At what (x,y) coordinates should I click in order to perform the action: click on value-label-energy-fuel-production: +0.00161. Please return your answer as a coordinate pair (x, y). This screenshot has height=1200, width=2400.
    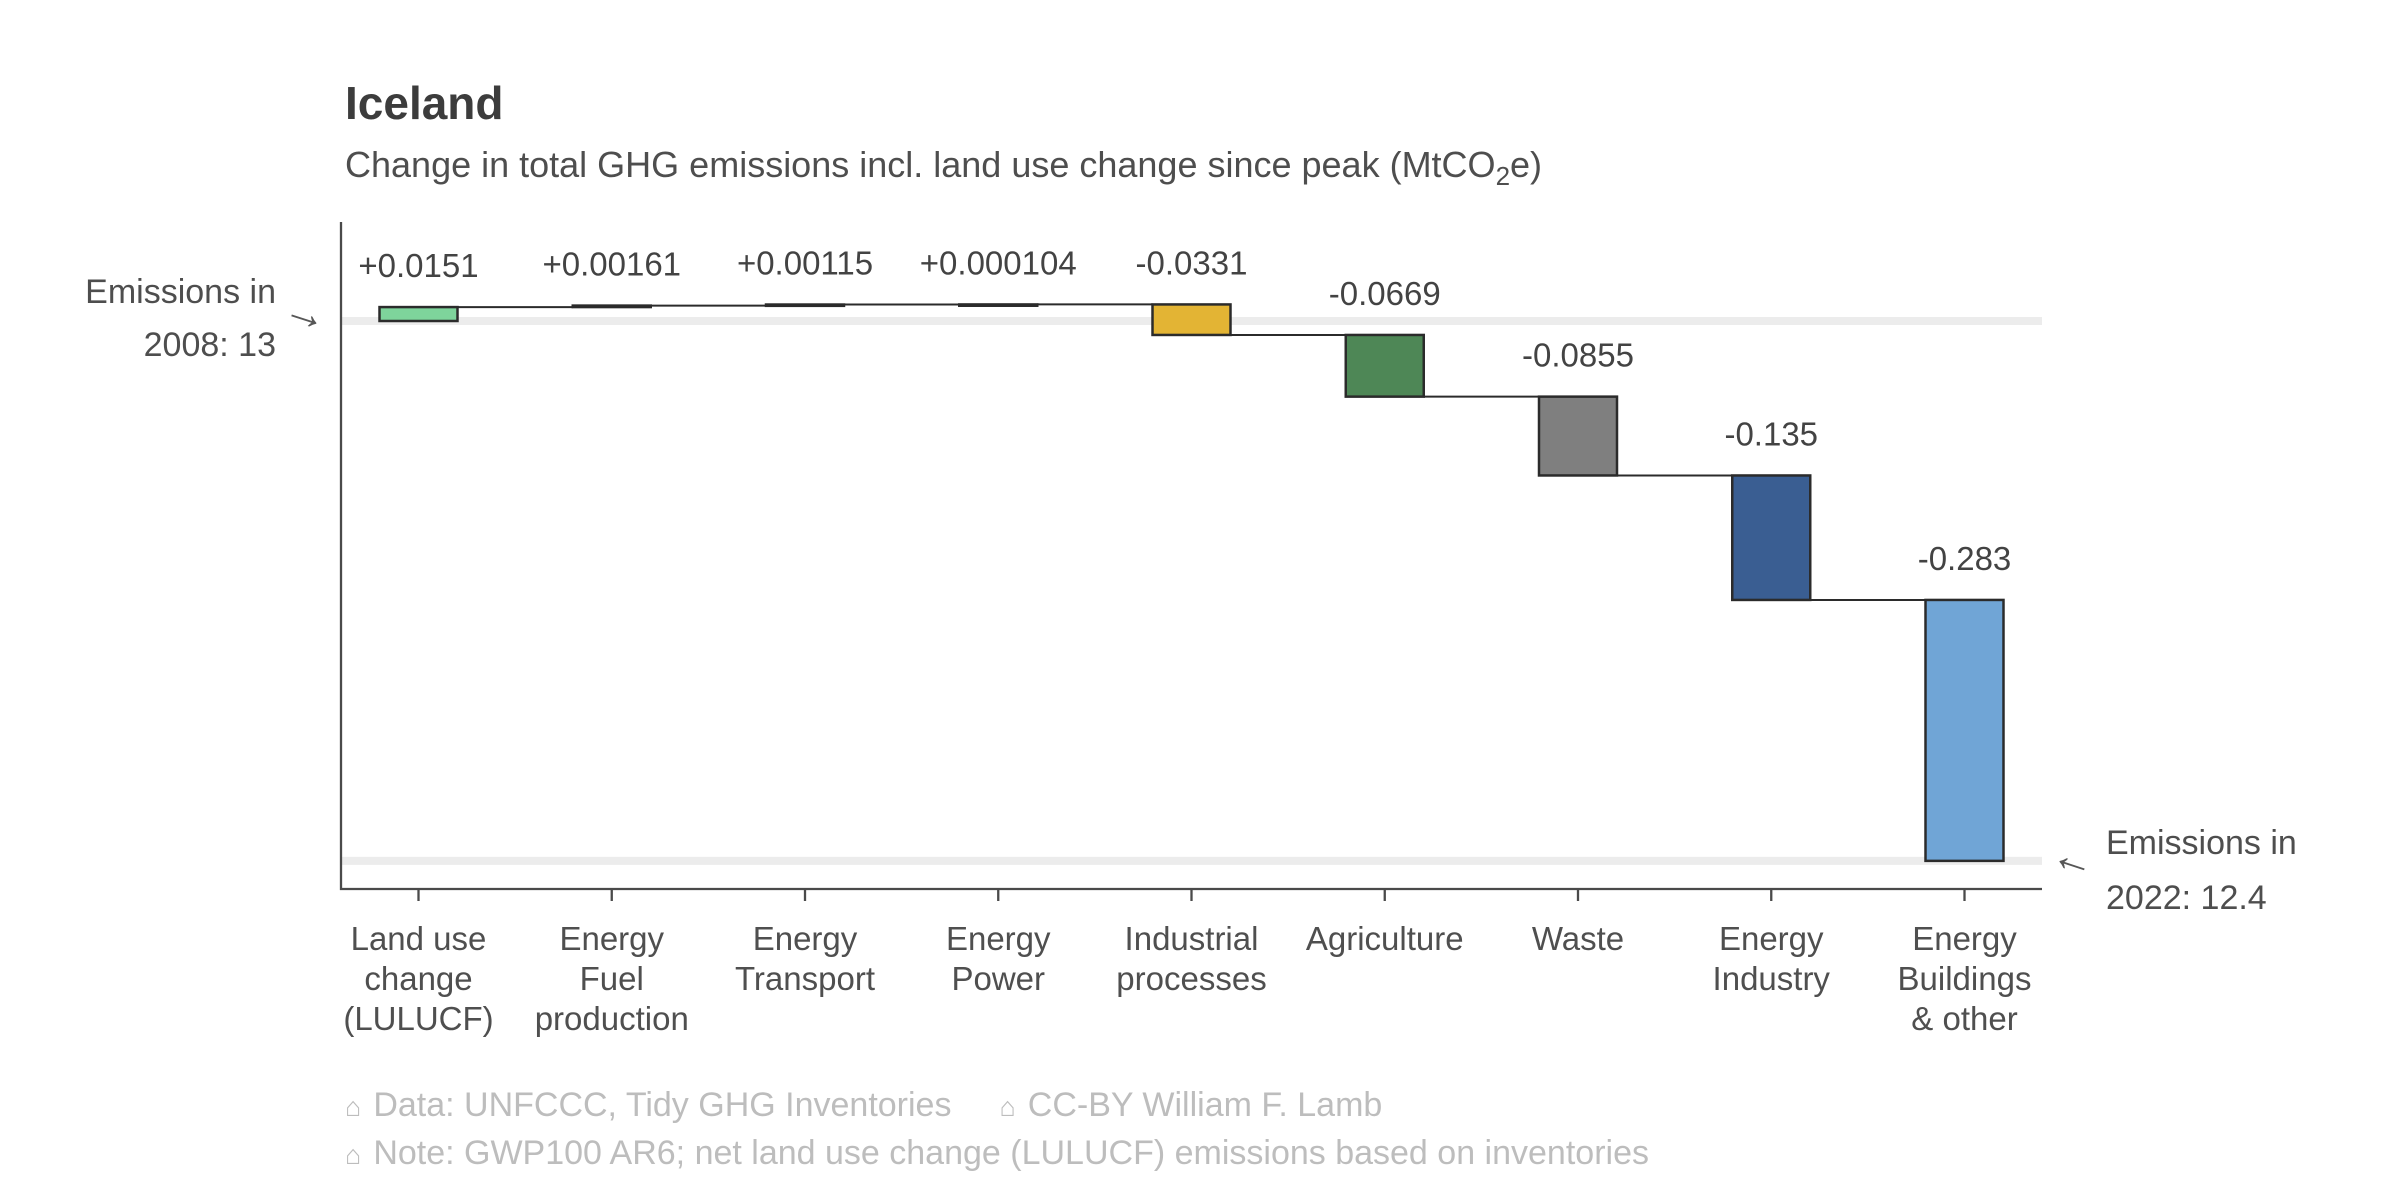
    Looking at the image, I should click on (611, 264).